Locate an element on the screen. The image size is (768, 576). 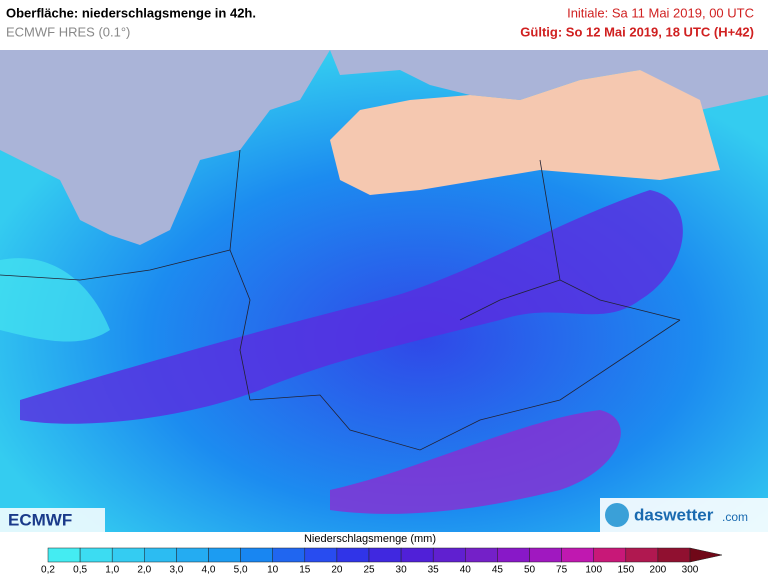
legend-tick-label: 25 is located at coordinates (369, 570).